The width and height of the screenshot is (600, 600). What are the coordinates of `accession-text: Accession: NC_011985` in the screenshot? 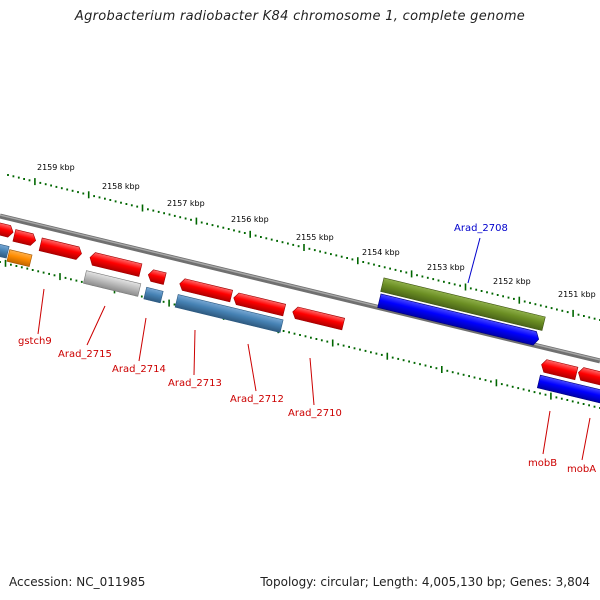 It's located at (77, 582).